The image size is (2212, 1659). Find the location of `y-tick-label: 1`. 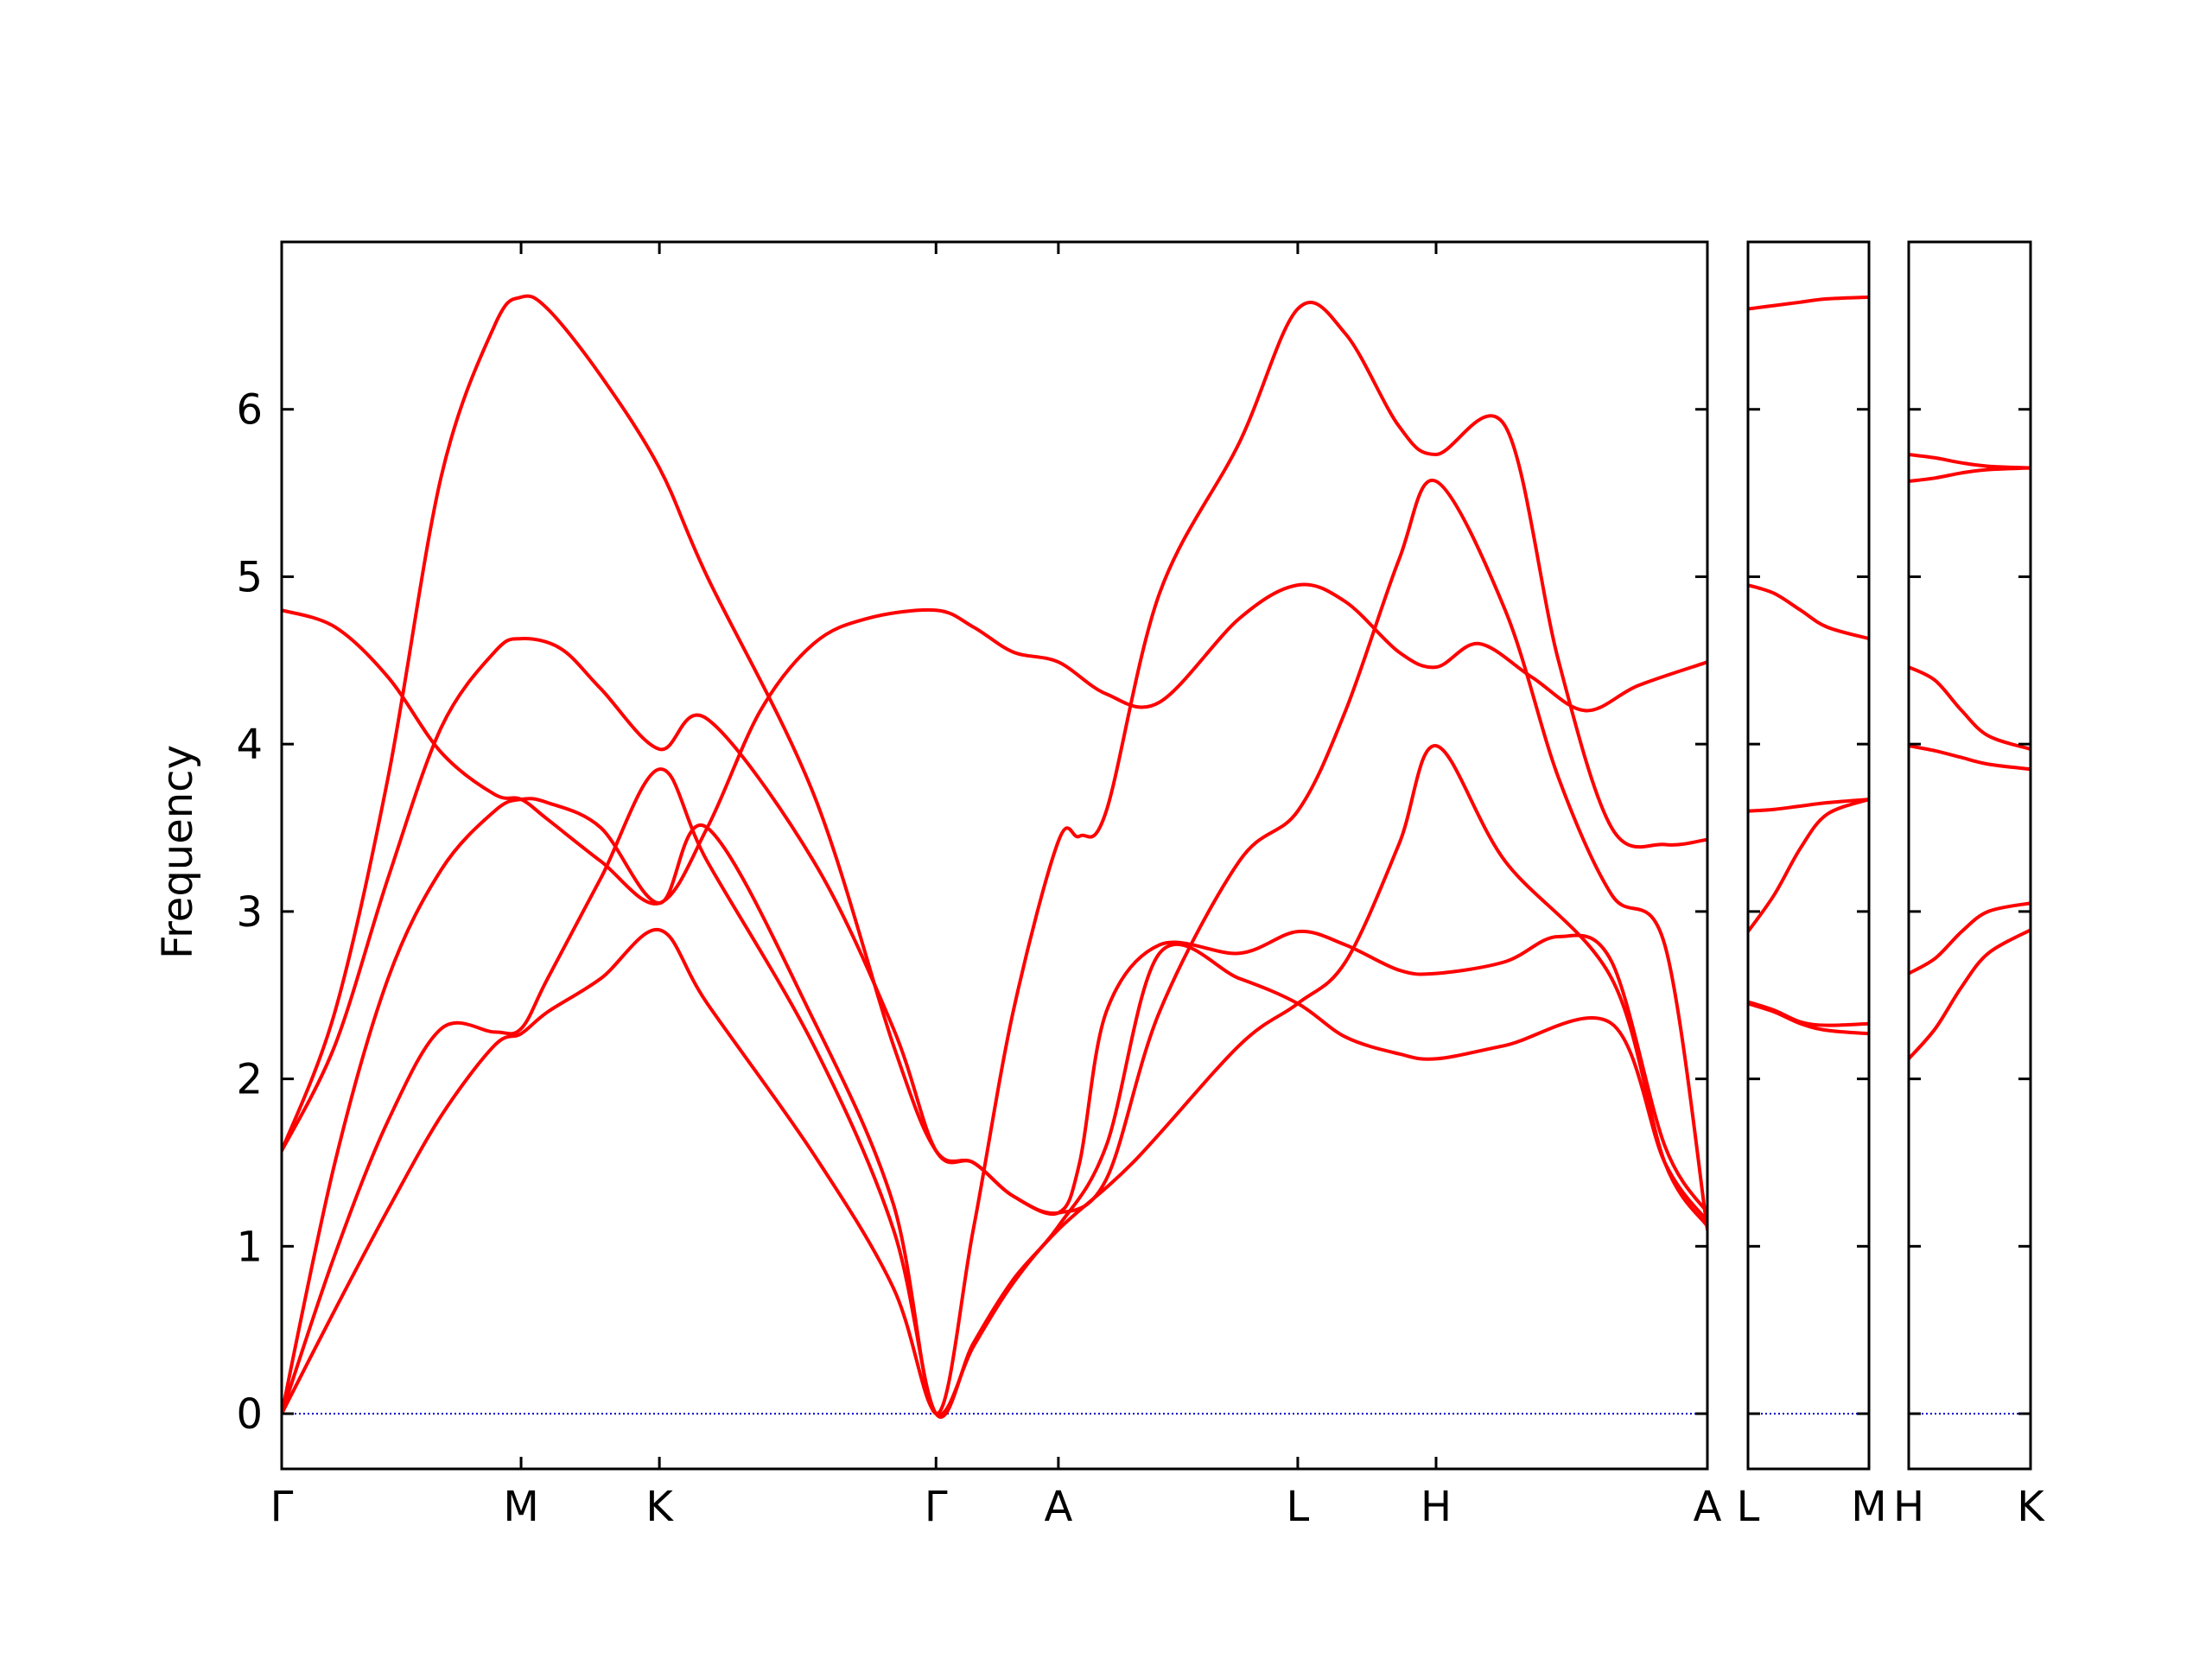

y-tick-label: 1 is located at coordinates (249, 1247).